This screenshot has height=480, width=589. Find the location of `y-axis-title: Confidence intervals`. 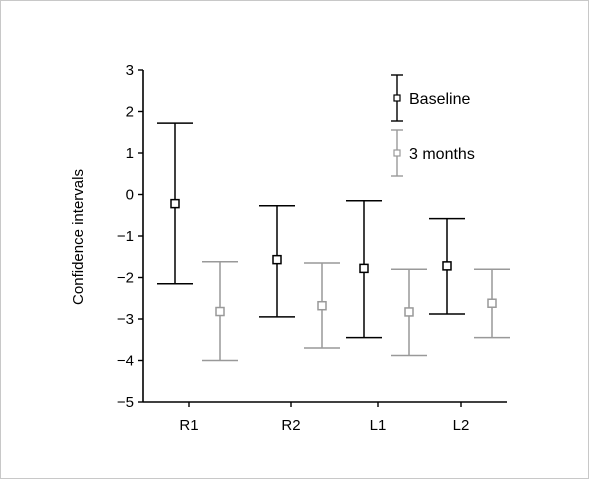

y-axis-title: Confidence intervals is located at coordinates (78, 237).